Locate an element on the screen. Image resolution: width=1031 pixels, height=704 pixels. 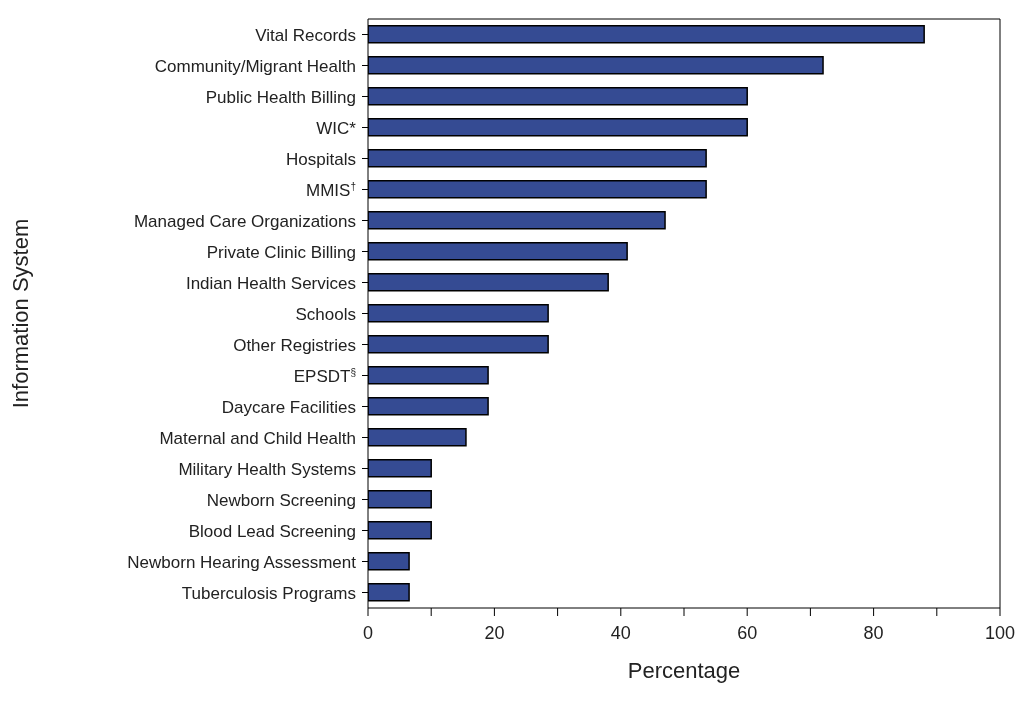
y-tick-label: Hospitals is located at coordinates (321, 159).